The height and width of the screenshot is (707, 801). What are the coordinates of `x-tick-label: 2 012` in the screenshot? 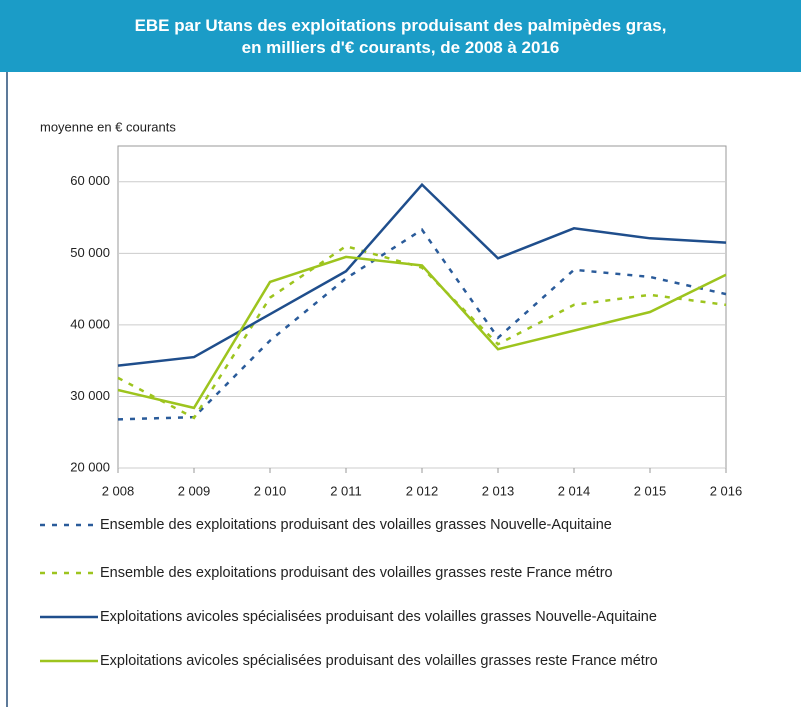 It's located at (422, 490).